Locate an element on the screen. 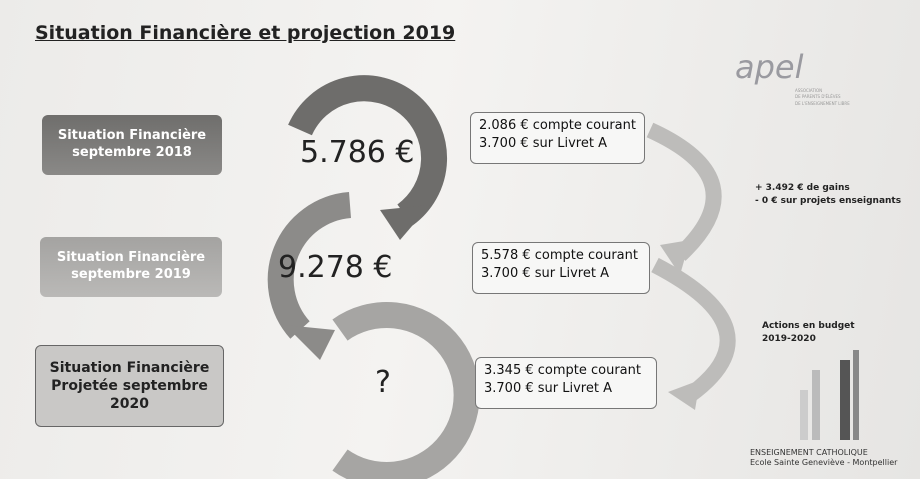  logo: apel is located at coordinates (769, 67).